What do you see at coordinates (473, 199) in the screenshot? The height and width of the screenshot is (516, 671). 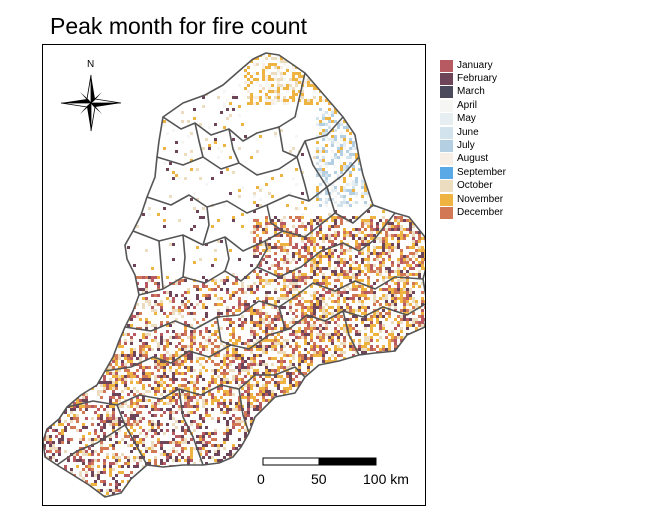 I see `legend-item-november: November` at bounding box center [473, 199].